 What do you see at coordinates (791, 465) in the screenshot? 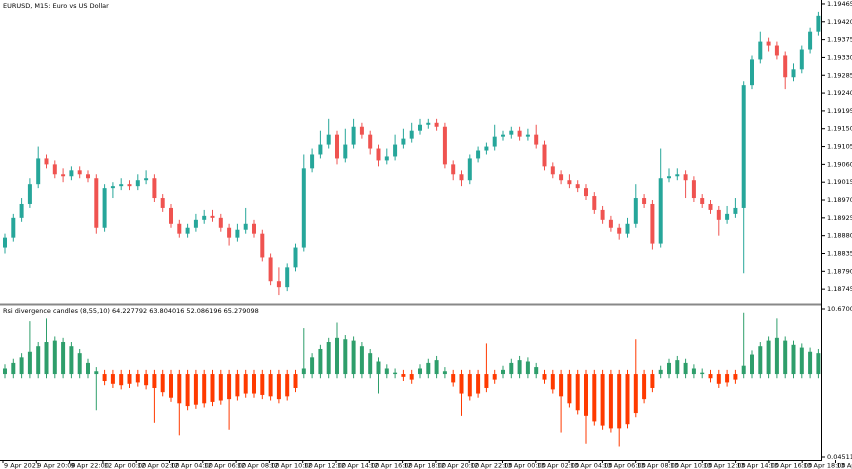
I see `x-tick-label: 13 Apr 16:00` at bounding box center [791, 465].